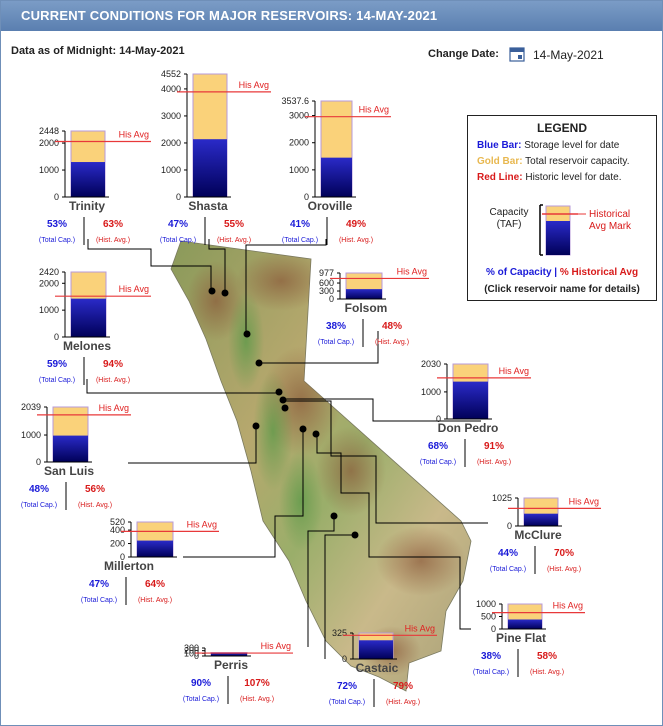 This screenshot has width=663, height=726. Describe the element at coordinates (568, 55) in the screenshot. I see `change-date-value: 14-May-2021` at that location.